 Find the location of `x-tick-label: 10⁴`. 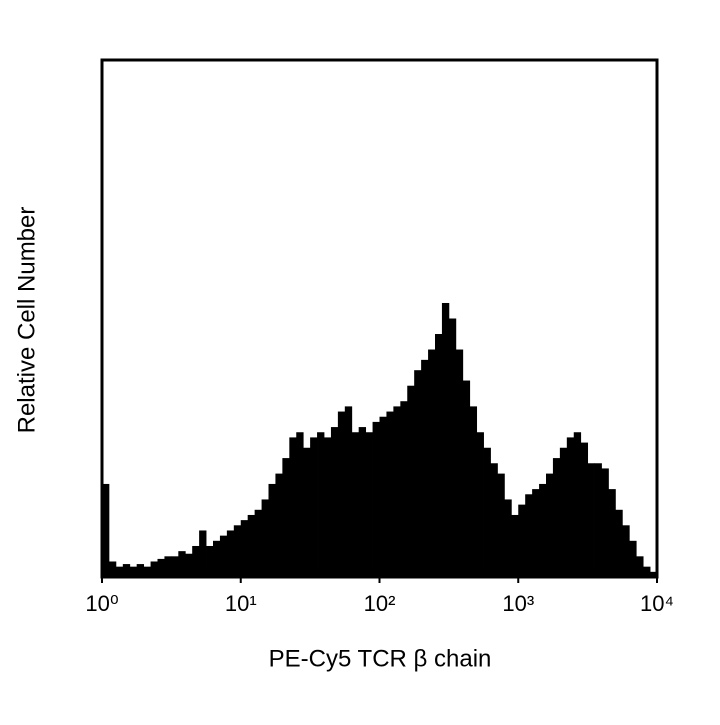

x-tick-label: 10⁴ is located at coordinates (657, 603).